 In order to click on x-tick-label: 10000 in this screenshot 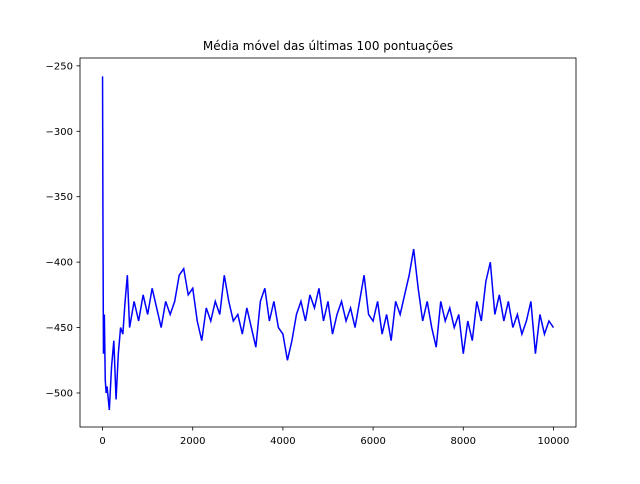, I will do `click(554, 441)`.